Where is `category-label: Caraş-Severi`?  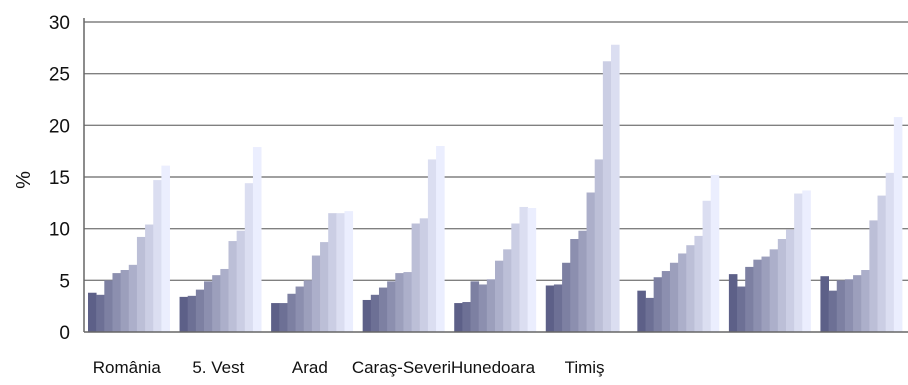 category-label: Caraş-Severi is located at coordinates (401, 367).